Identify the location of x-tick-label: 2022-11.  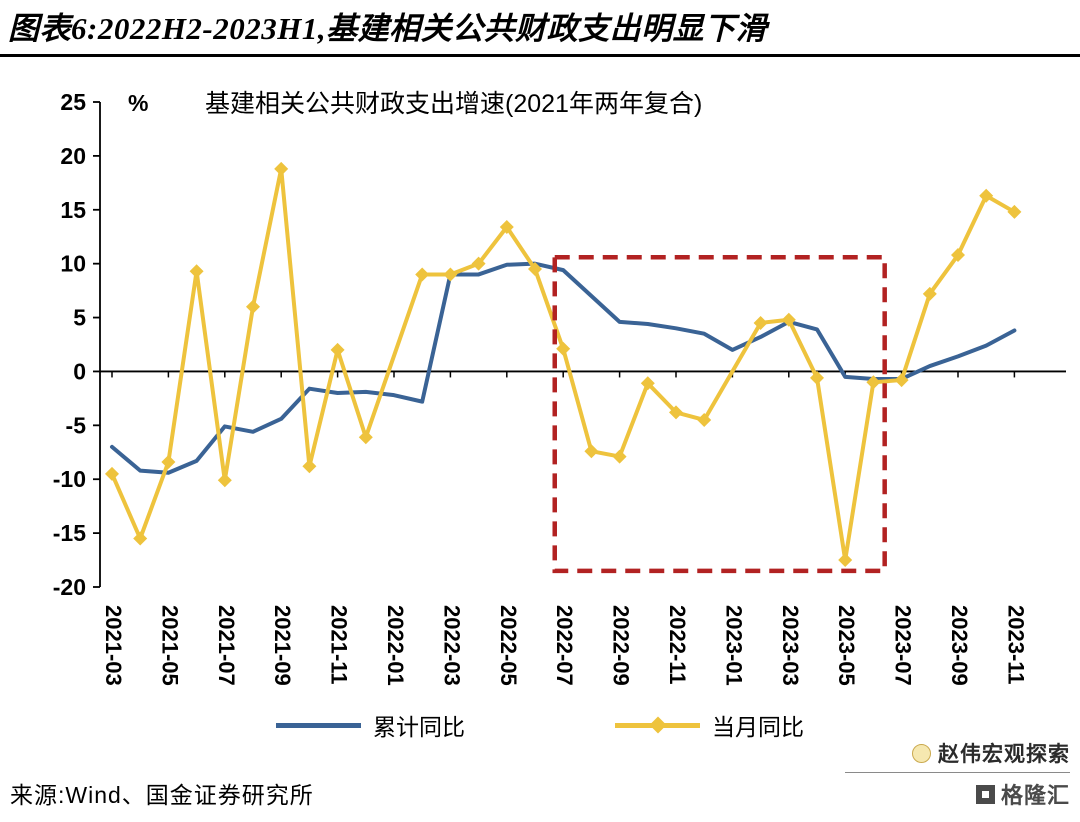
(677, 645).